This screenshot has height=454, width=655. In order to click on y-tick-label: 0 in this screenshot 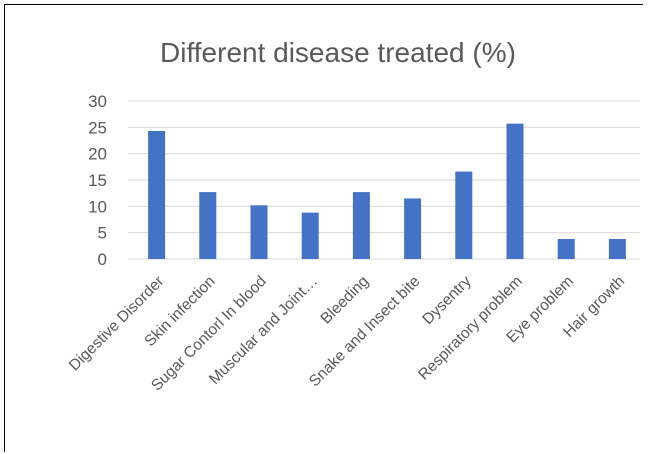, I will do `click(102, 259)`.